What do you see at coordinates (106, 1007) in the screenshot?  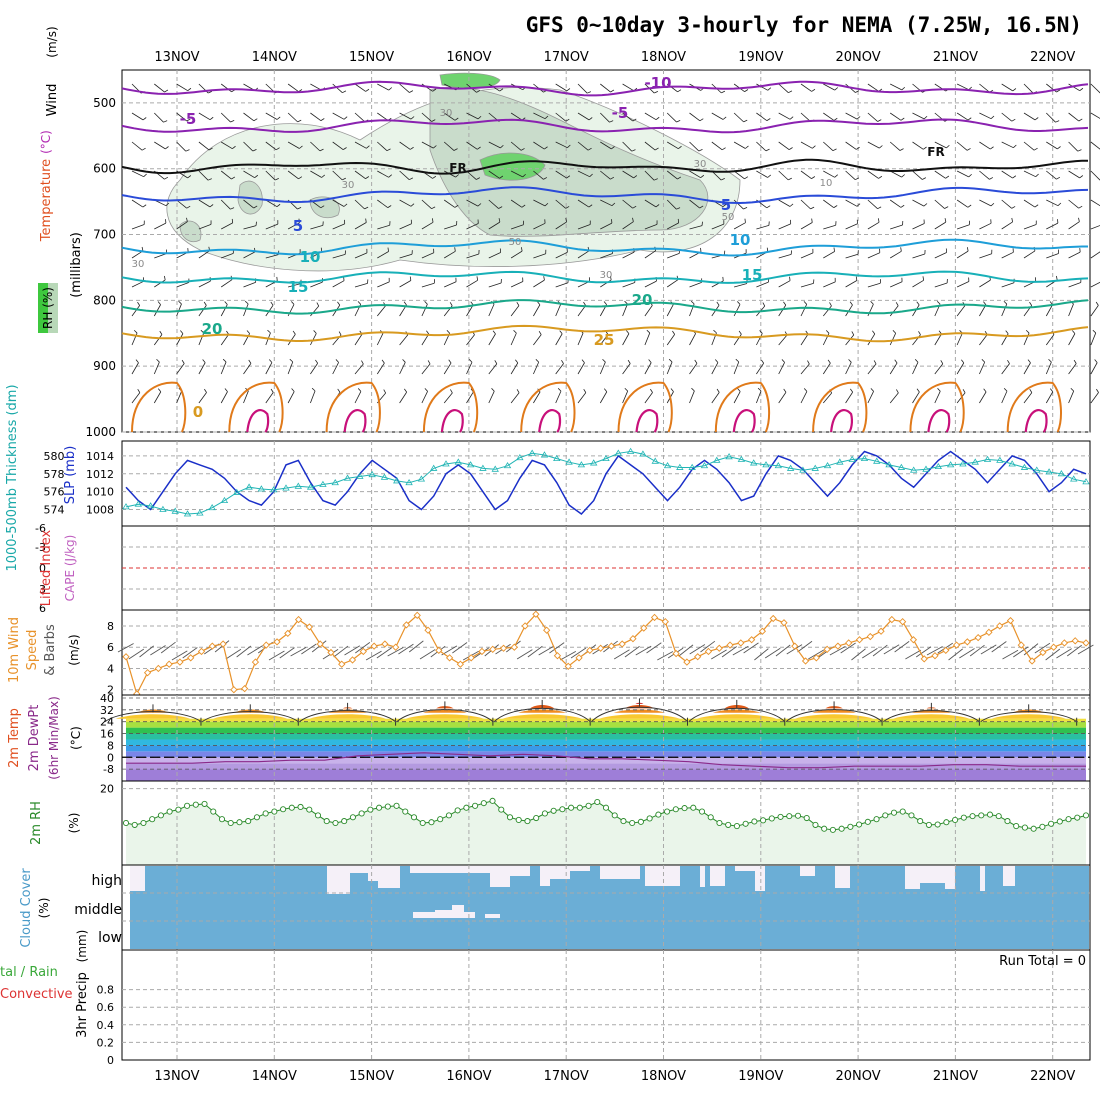 I see `precip-tick: 0.6` at bounding box center [106, 1007].